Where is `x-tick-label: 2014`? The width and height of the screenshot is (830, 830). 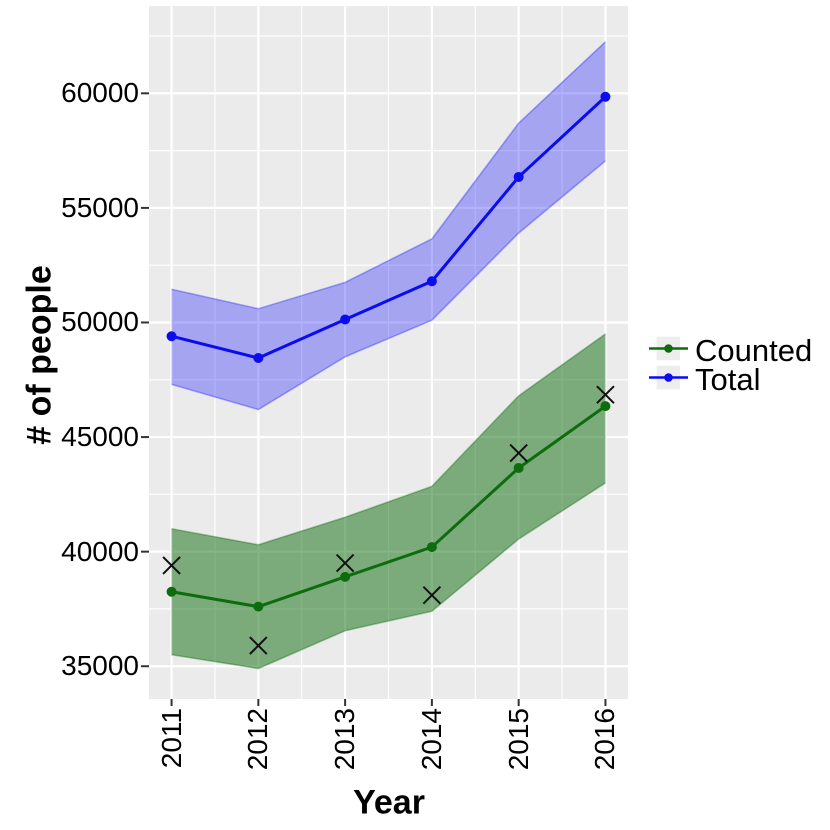
x-tick-label: 2014 is located at coordinates (431, 739).